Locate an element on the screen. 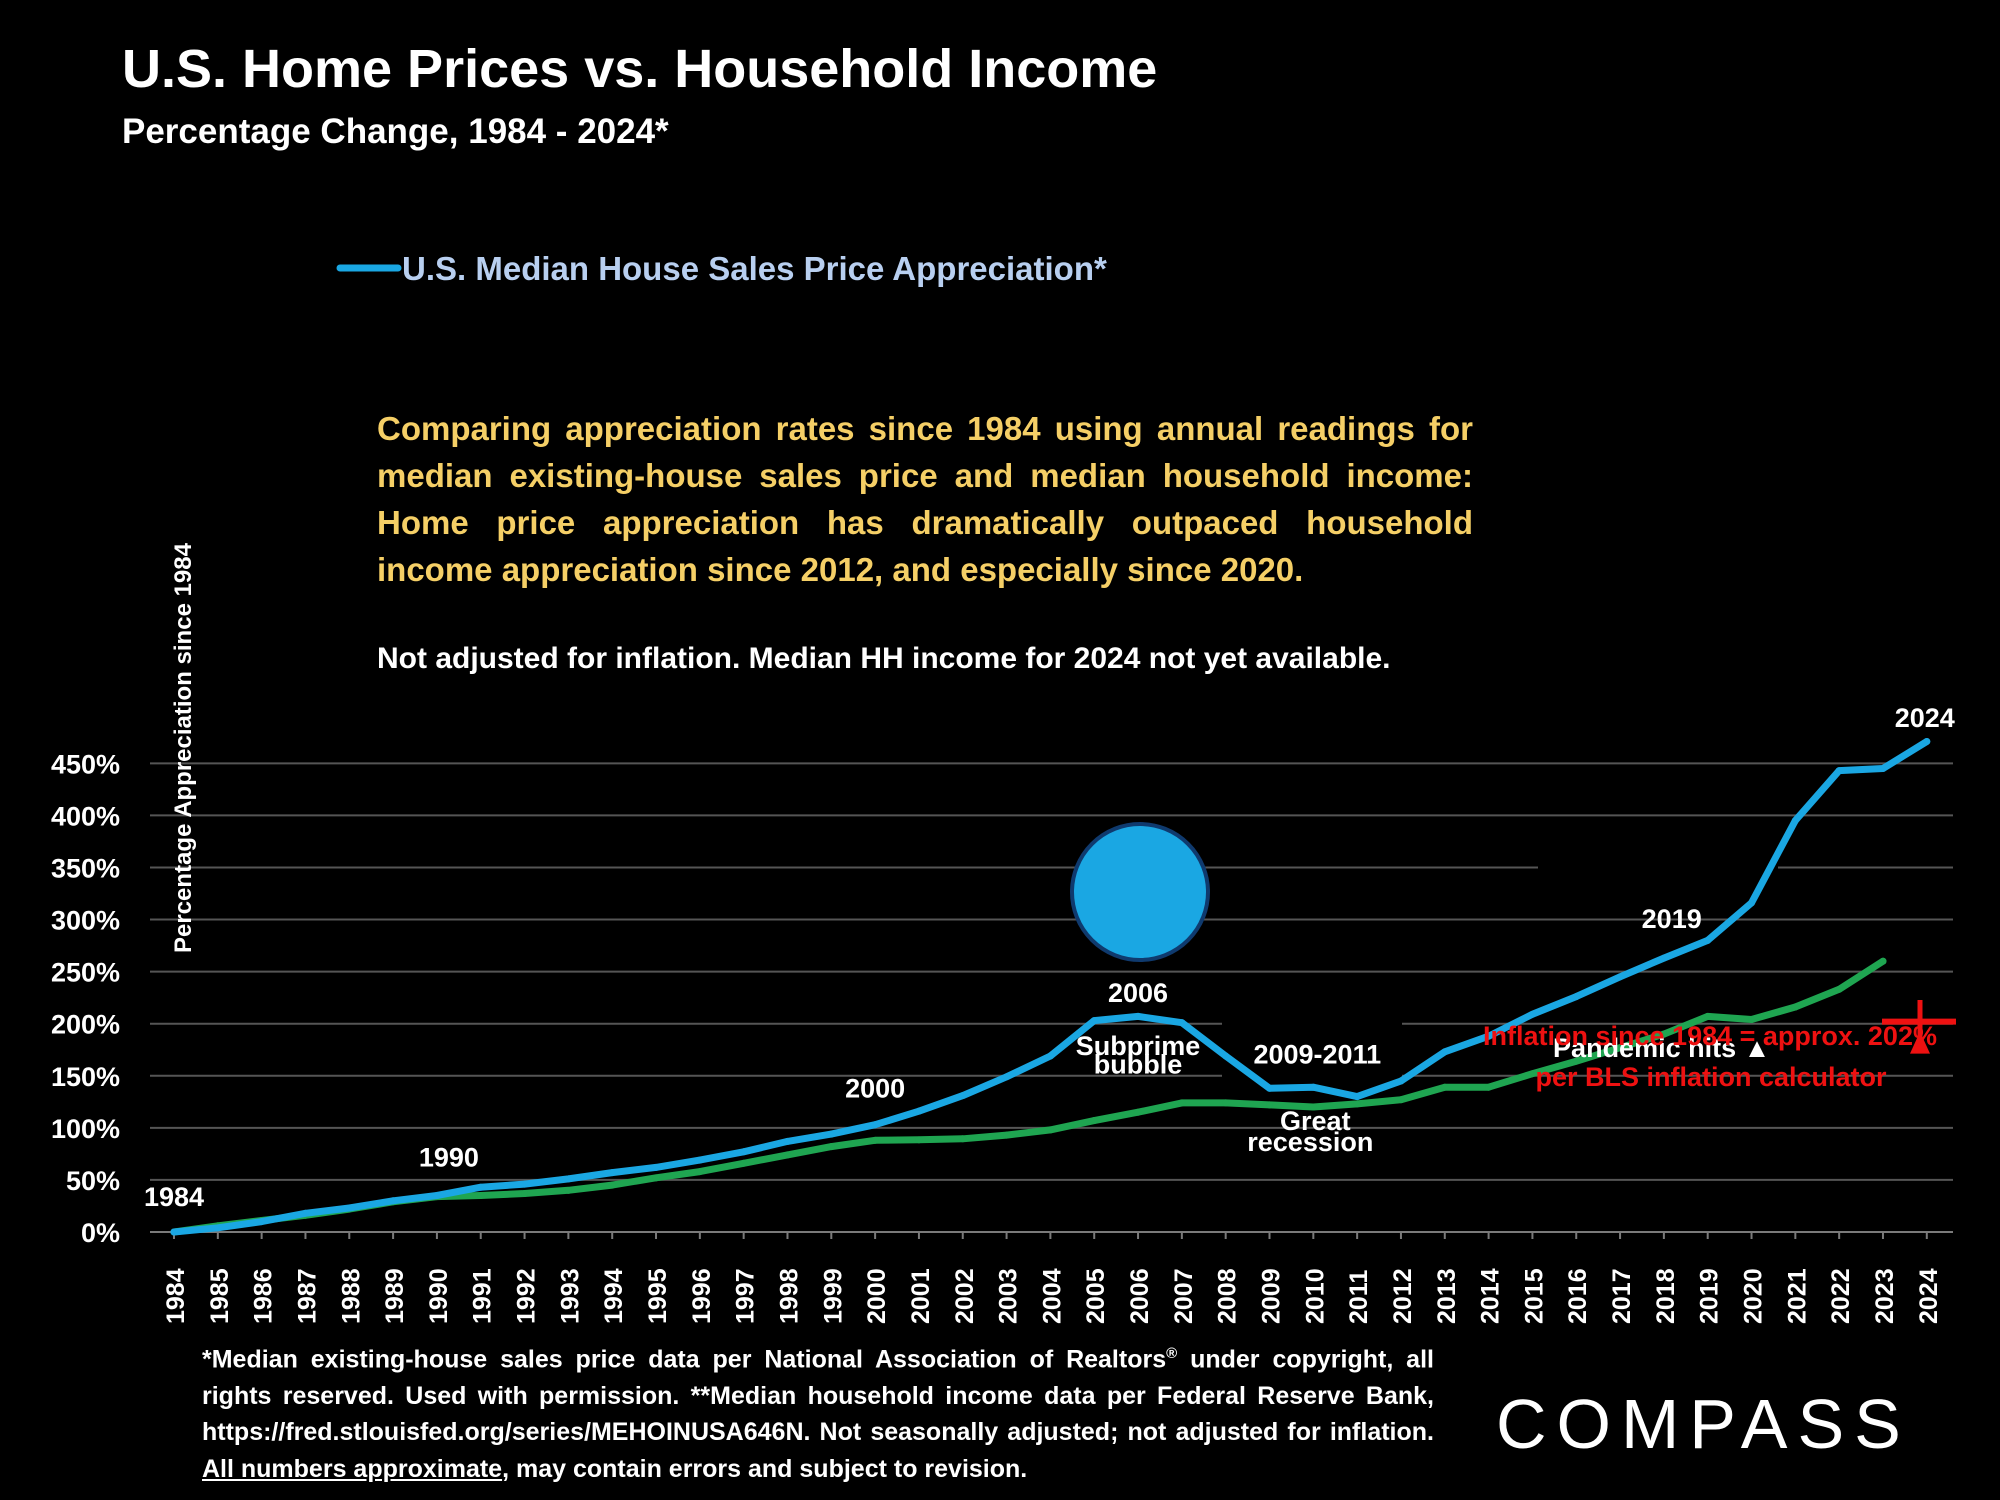  inflation-arrow-head is located at coordinates (1920, 1042).